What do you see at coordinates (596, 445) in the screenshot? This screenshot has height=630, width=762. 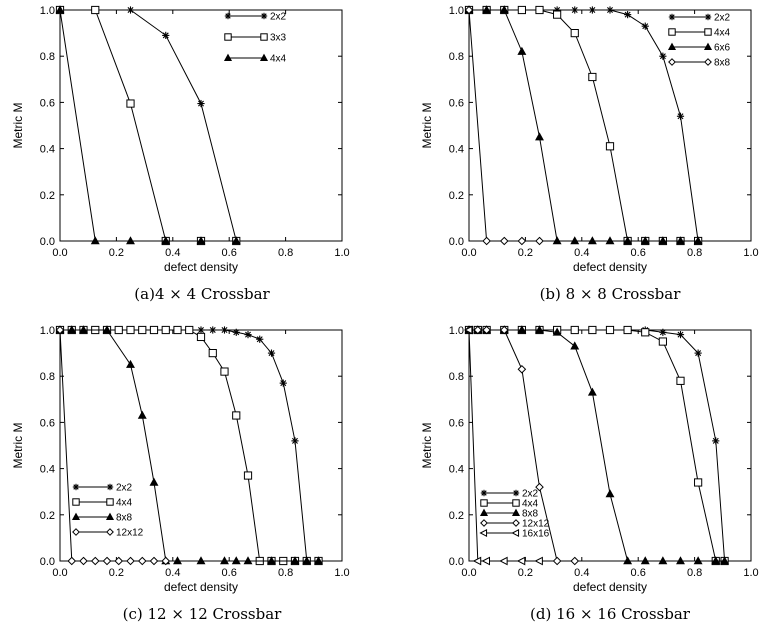 I see `series-4x4` at bounding box center [596, 445].